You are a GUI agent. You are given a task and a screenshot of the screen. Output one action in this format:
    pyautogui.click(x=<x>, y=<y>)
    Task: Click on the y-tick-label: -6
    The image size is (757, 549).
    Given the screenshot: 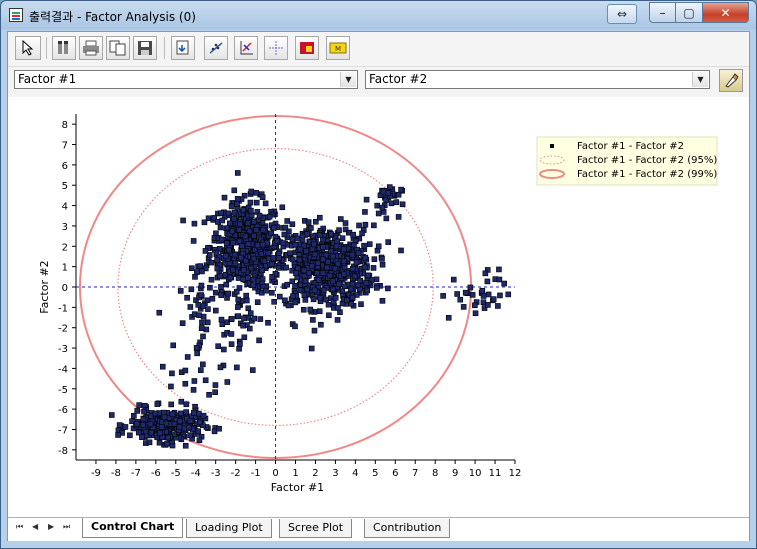 What is the action you would take?
    pyautogui.click(x=63, y=410)
    